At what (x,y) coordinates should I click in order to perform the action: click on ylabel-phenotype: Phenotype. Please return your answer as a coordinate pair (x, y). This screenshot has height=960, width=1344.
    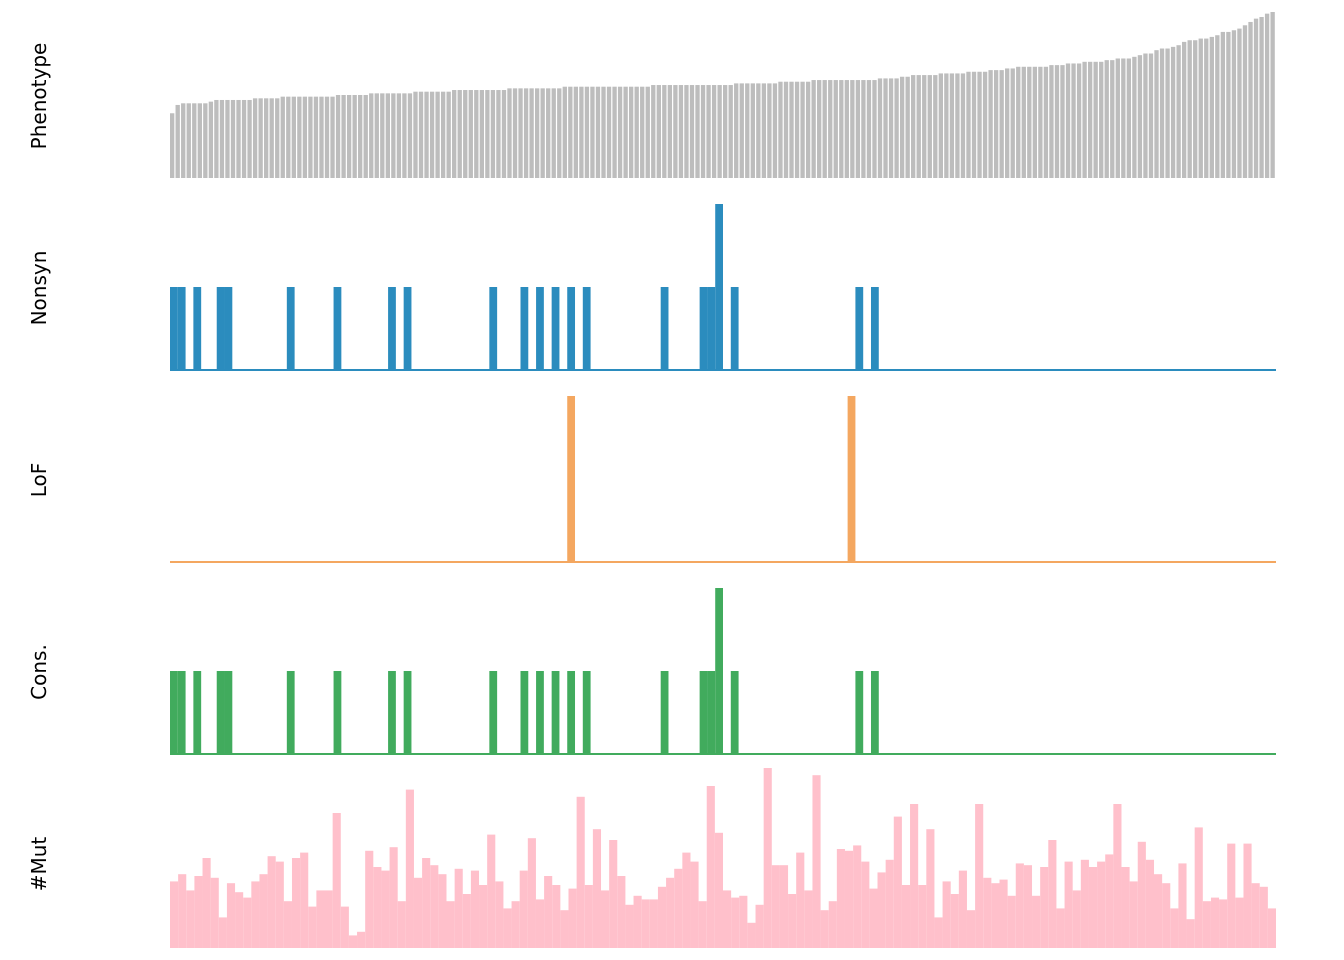
    Looking at the image, I should click on (39, 96).